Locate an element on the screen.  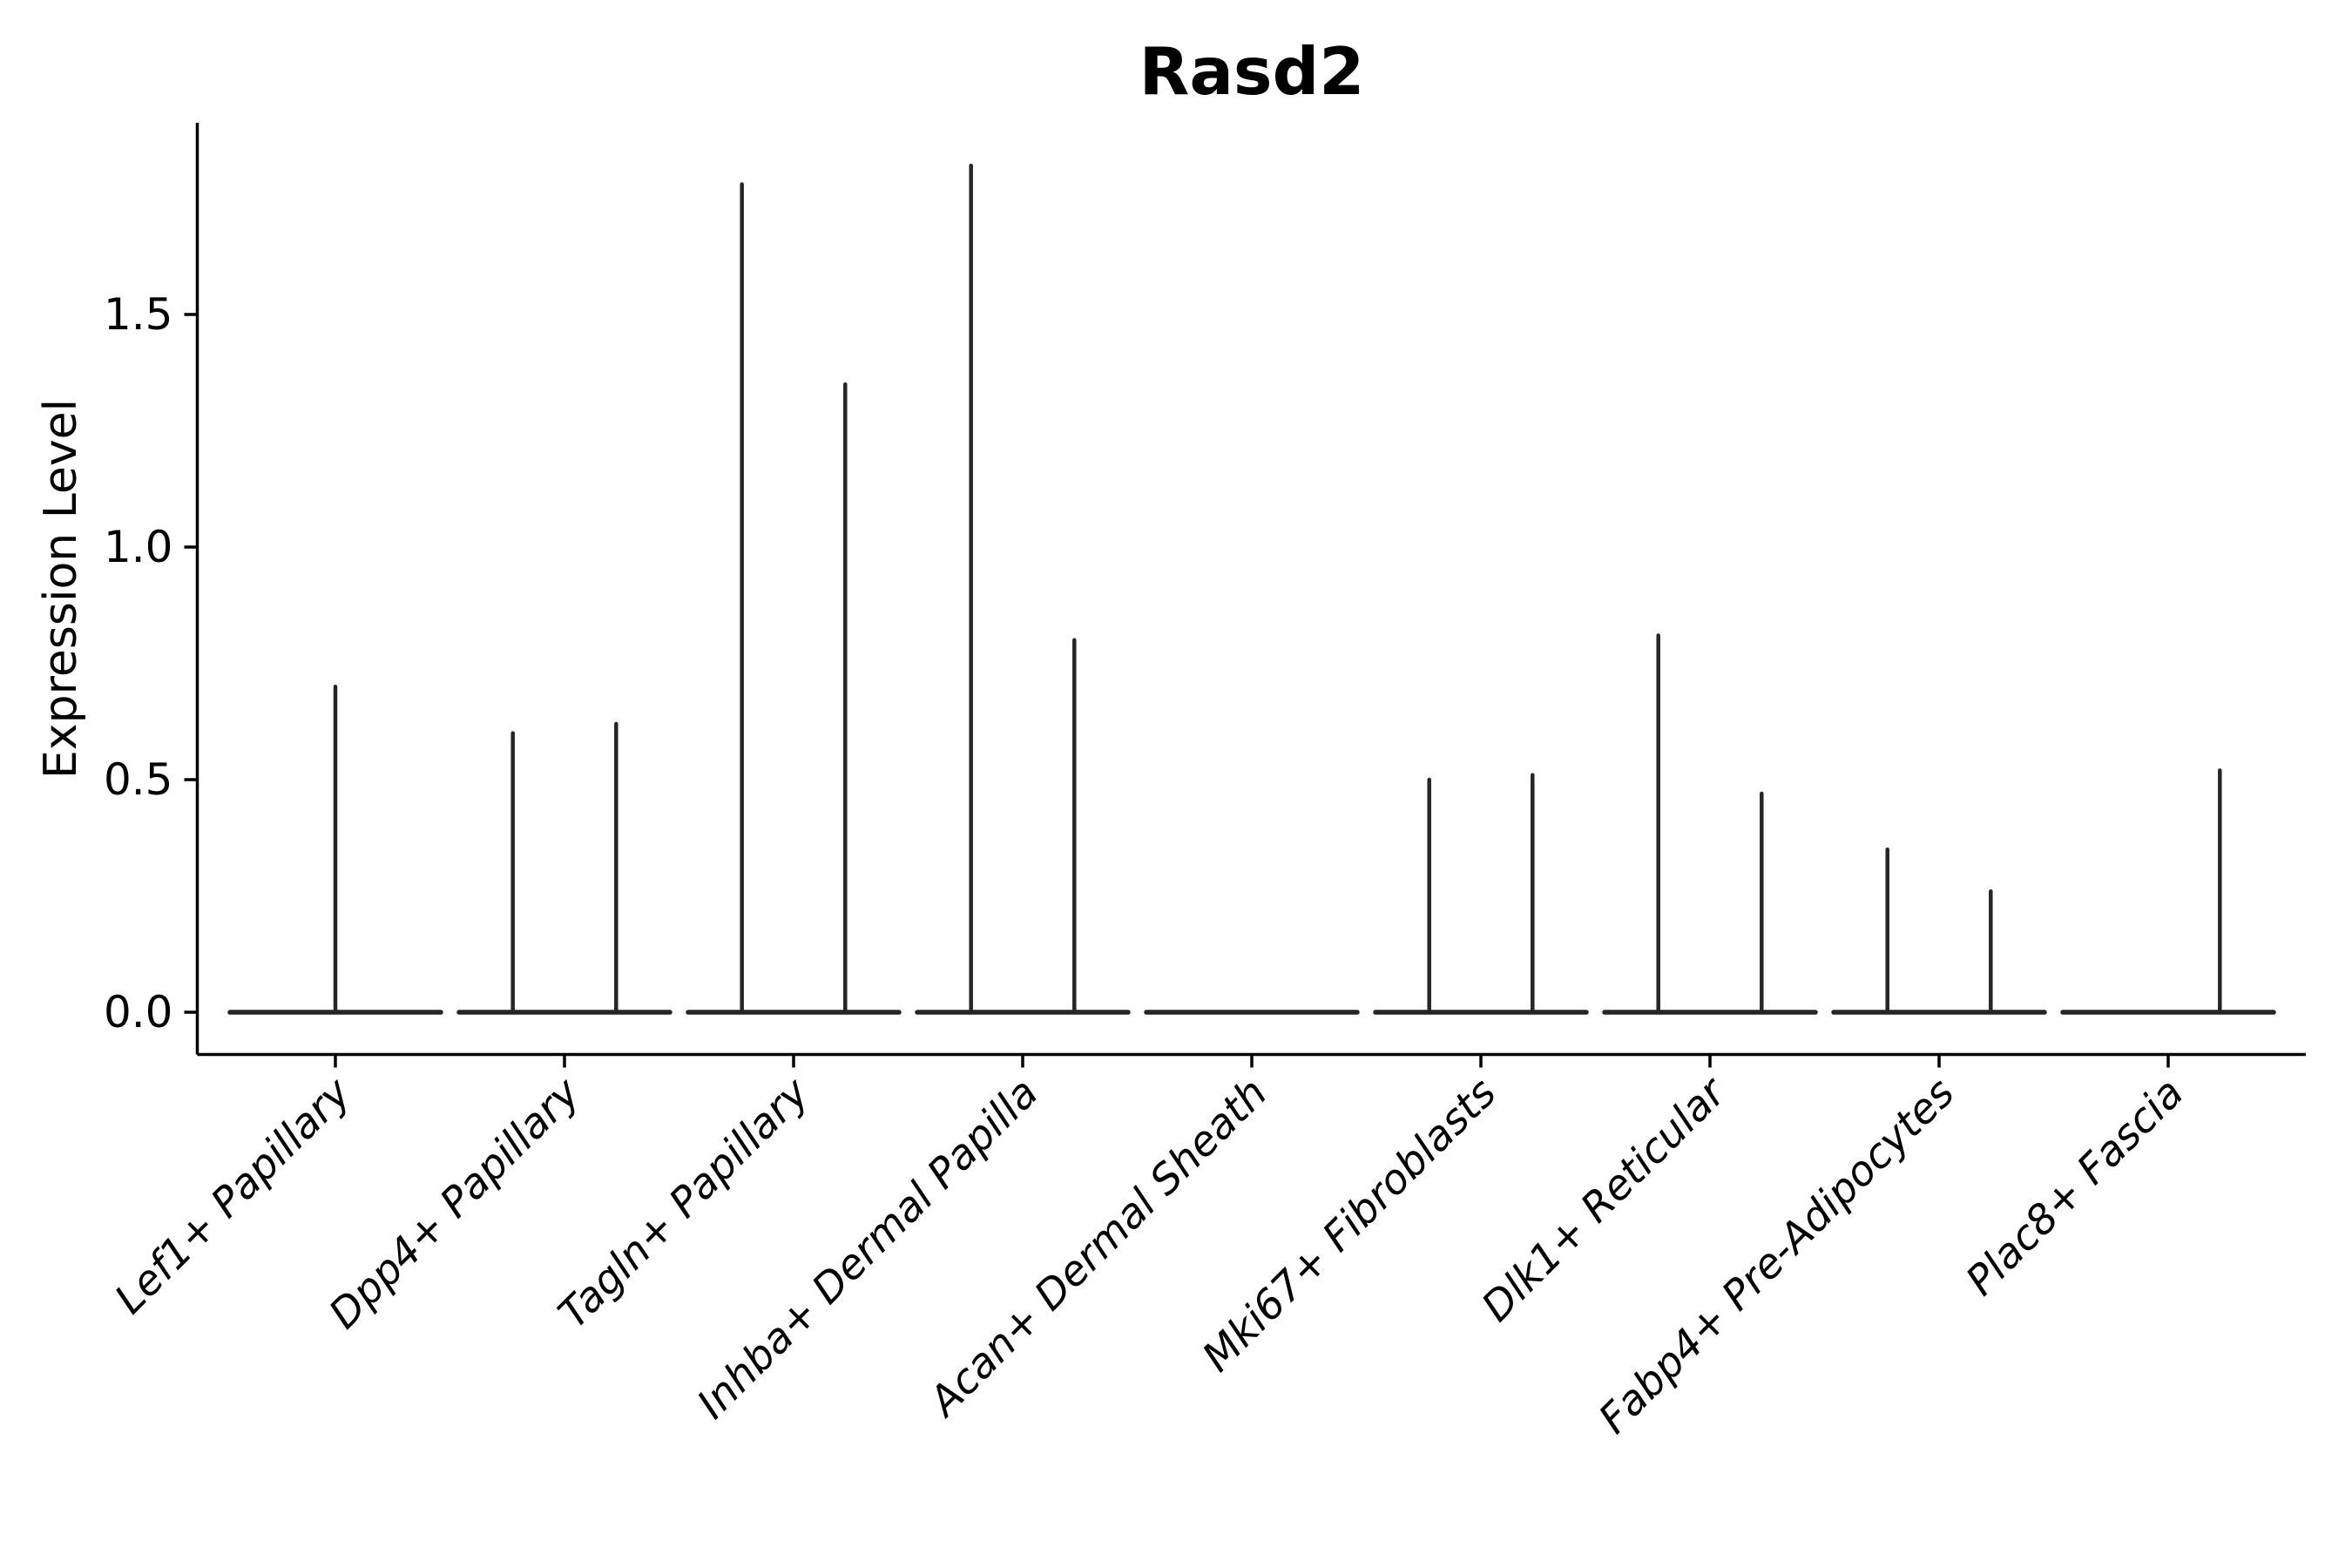
chart-title: Rasd2 is located at coordinates (1252, 71).